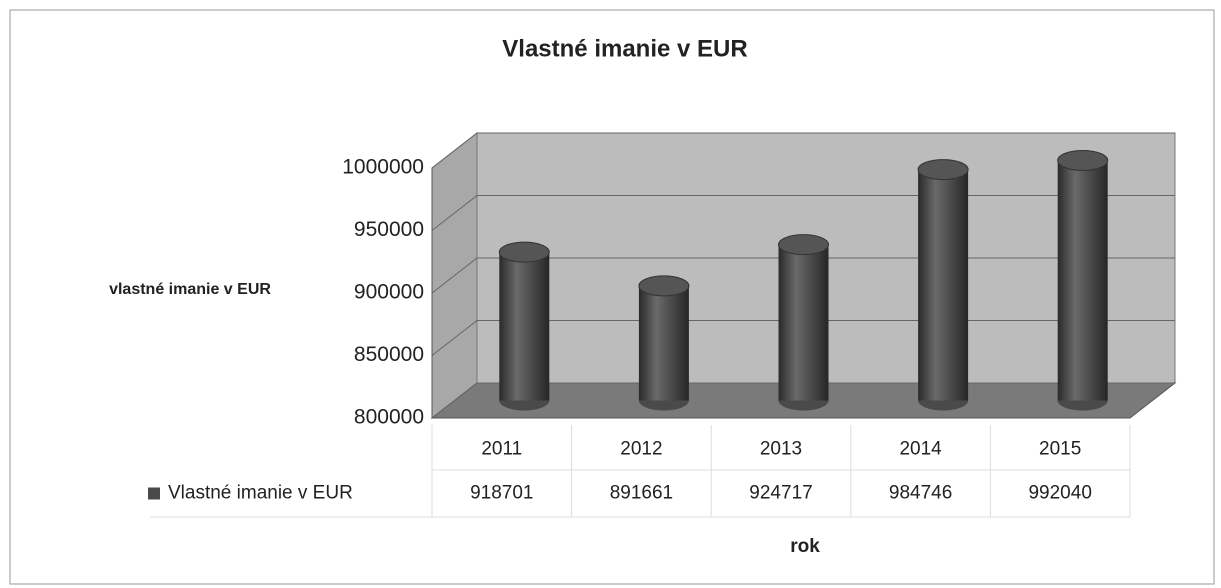  Describe the element at coordinates (389, 417) in the screenshot. I see `y-tick-label: 800000` at that location.